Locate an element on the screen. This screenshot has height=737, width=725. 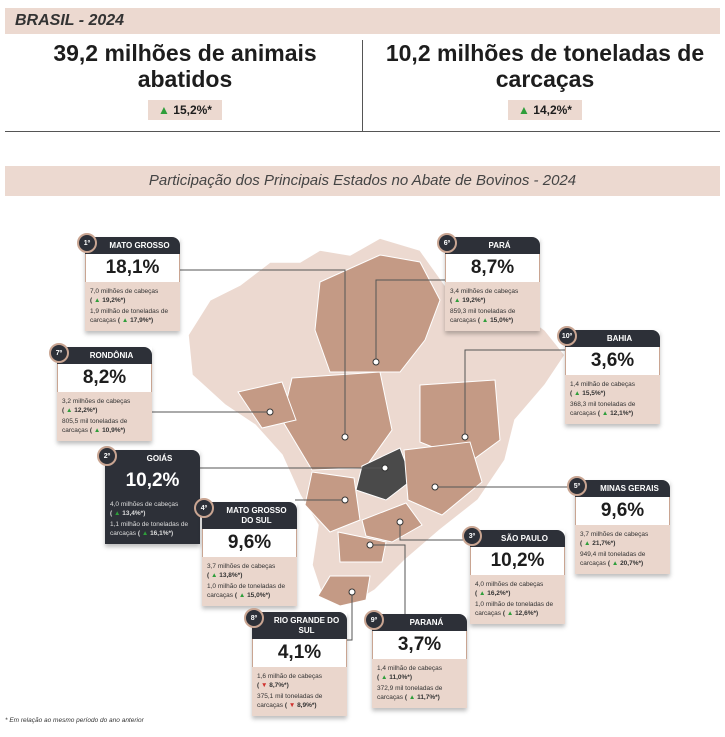
rank-badge: 9º is located at coordinates (374, 620).